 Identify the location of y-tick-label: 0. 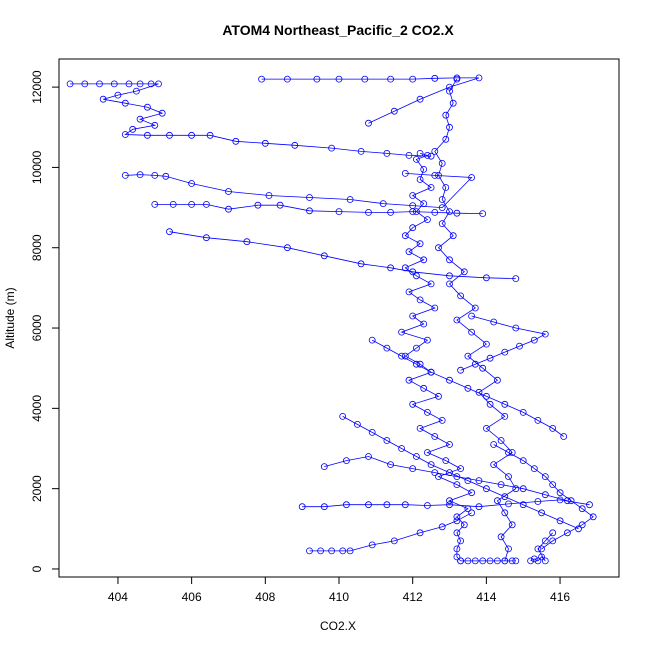
(37, 568).